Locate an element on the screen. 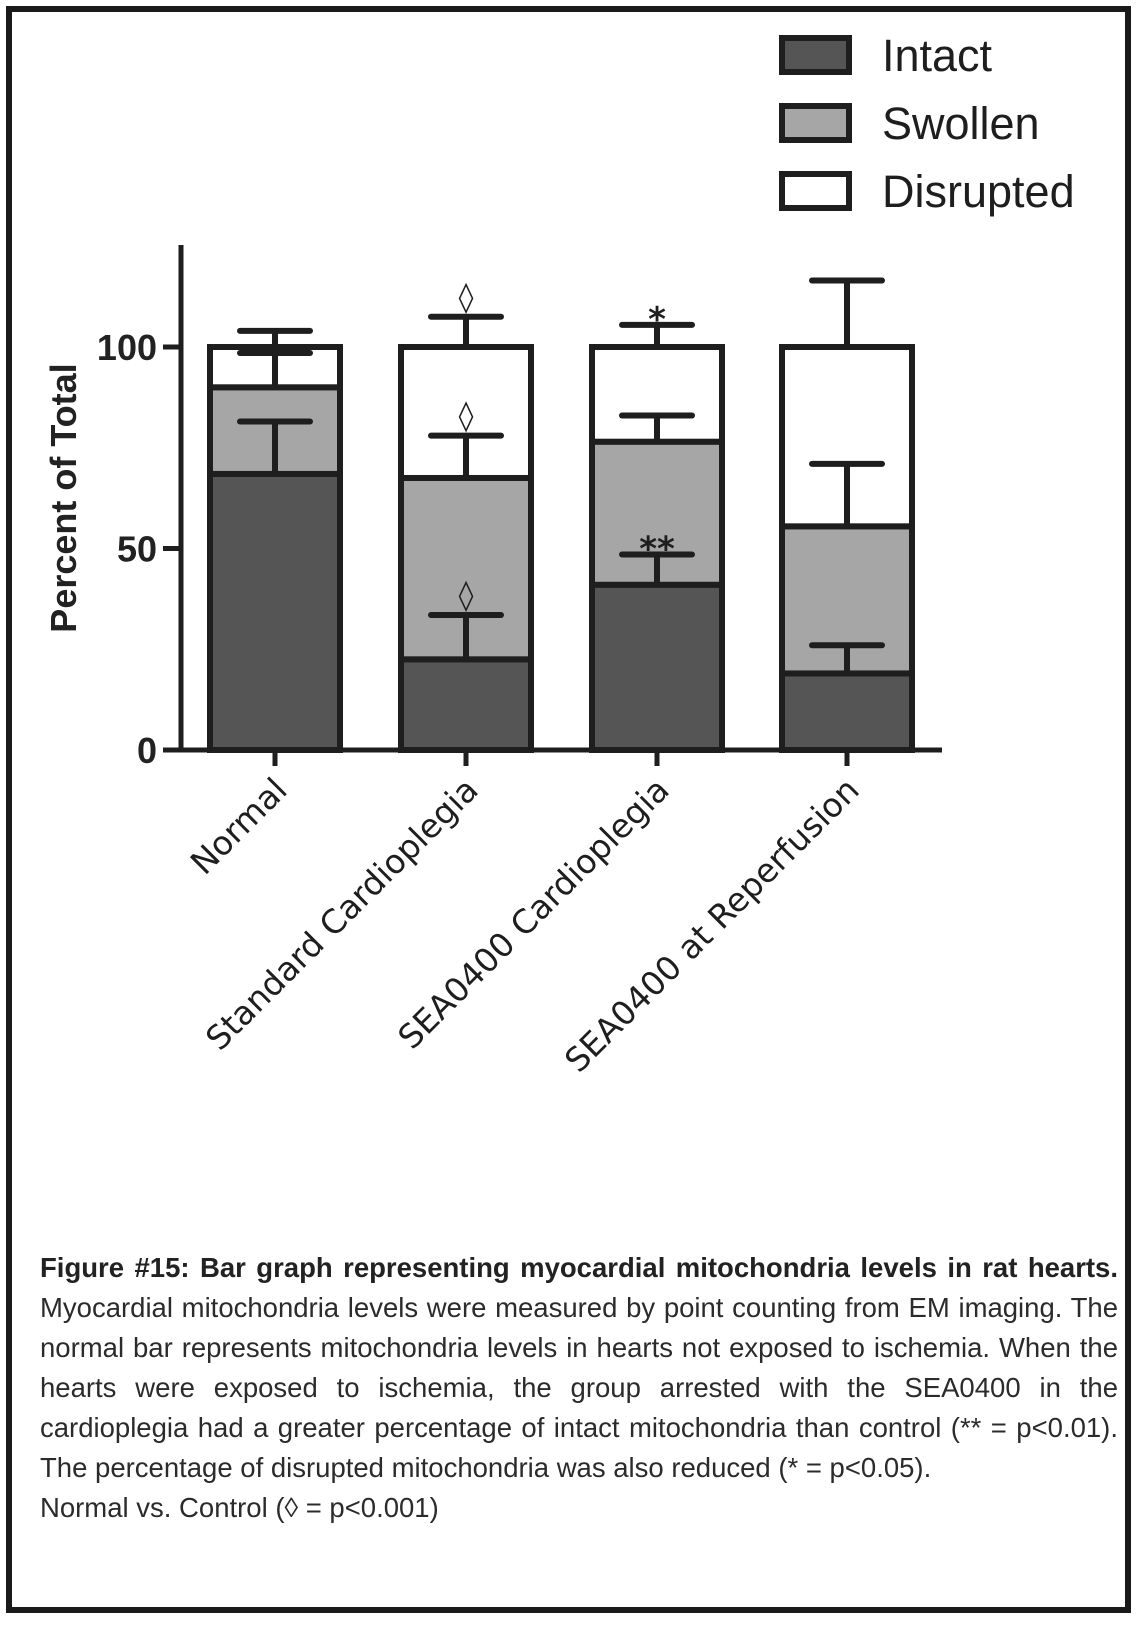 Image resolution: width=1143 pixels, height=1625 pixels. annotation-2: ◊ is located at coordinates (466, 595).